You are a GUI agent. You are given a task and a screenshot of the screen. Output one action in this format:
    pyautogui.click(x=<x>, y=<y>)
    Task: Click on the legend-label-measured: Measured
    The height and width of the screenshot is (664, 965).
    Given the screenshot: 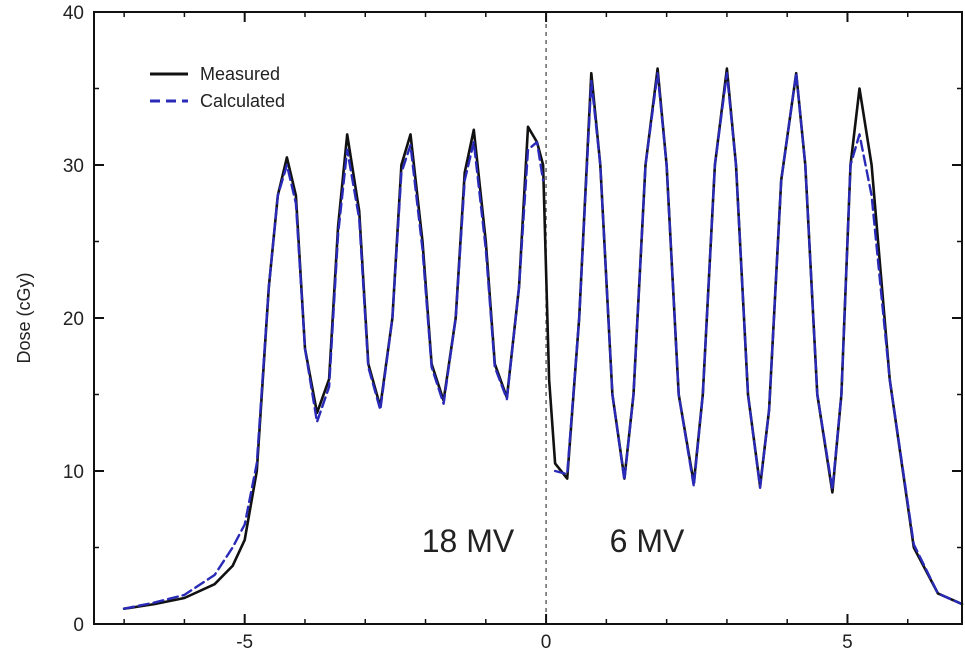 What is the action you would take?
    pyautogui.click(x=240, y=74)
    